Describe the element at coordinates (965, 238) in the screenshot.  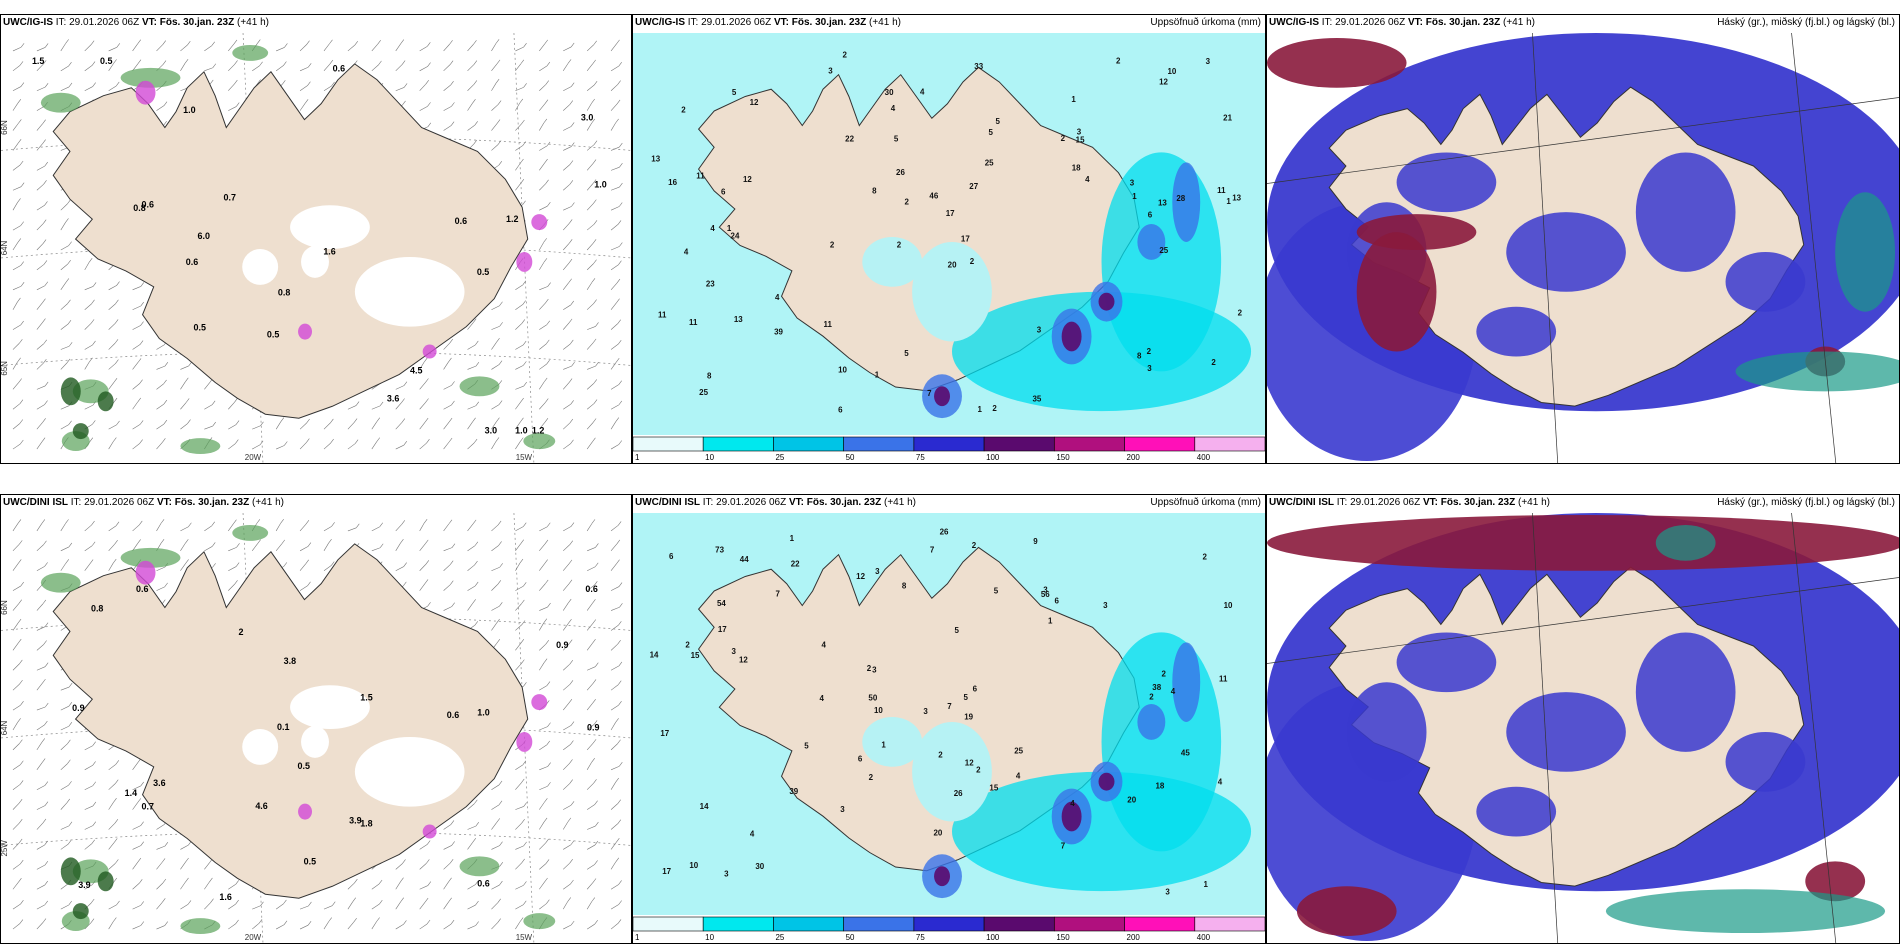
I see `value-label: 17` at that location.